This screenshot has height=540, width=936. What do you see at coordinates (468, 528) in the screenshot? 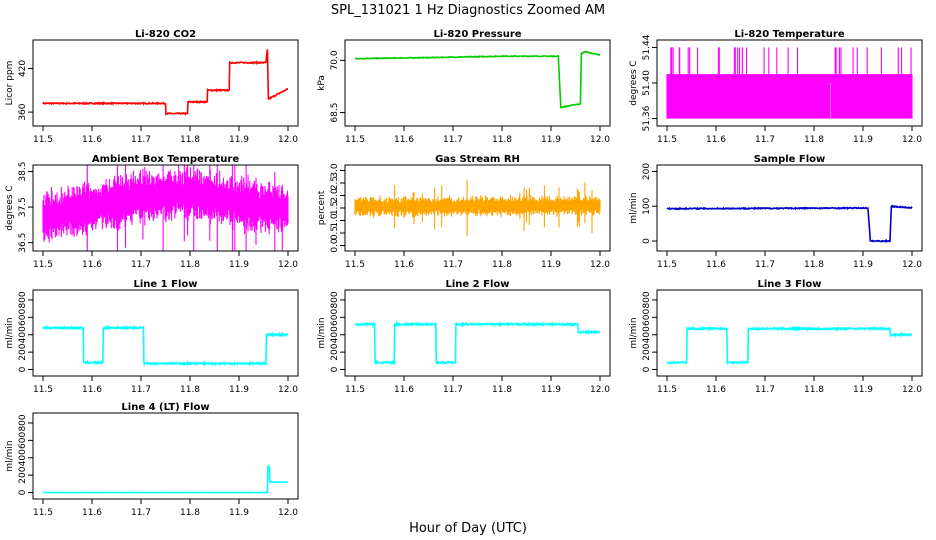
I see `figure-x-axis-label: Hour of Day (UTC)` at bounding box center [468, 528].